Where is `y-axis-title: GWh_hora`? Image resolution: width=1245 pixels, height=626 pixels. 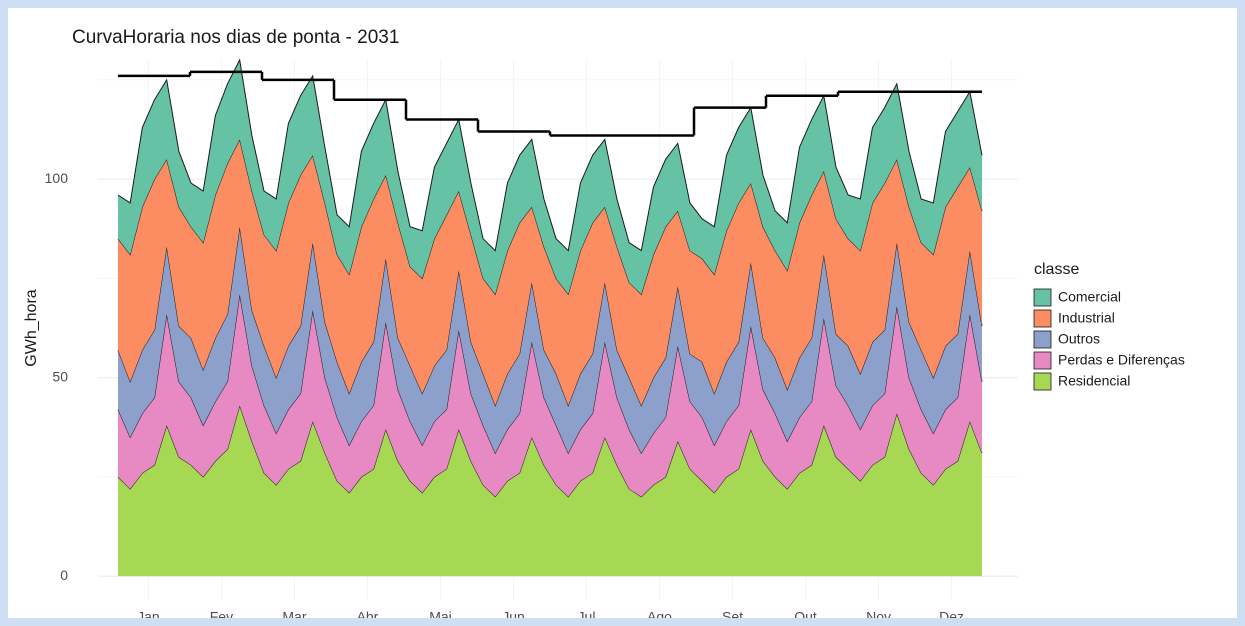 y-axis-title: GWh_hora is located at coordinates (31, 327).